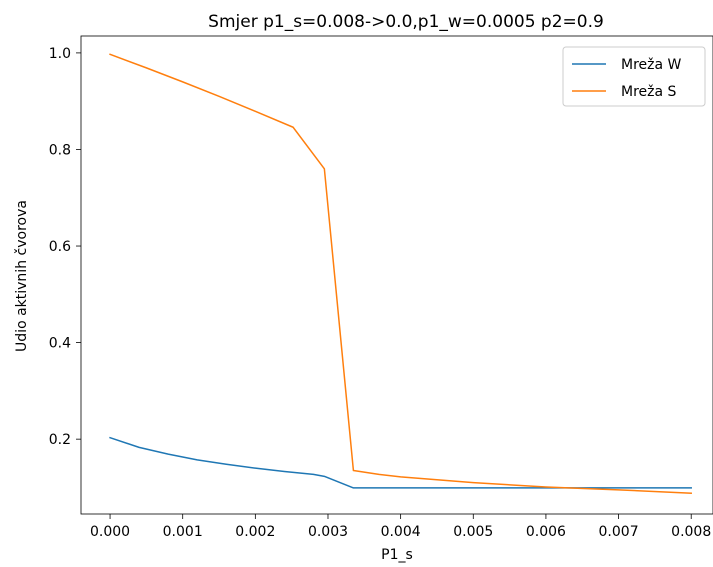 This screenshot has height=567, width=713. I want to click on y-axis-label: Udio aktivnih čvorova, so click(22, 276).